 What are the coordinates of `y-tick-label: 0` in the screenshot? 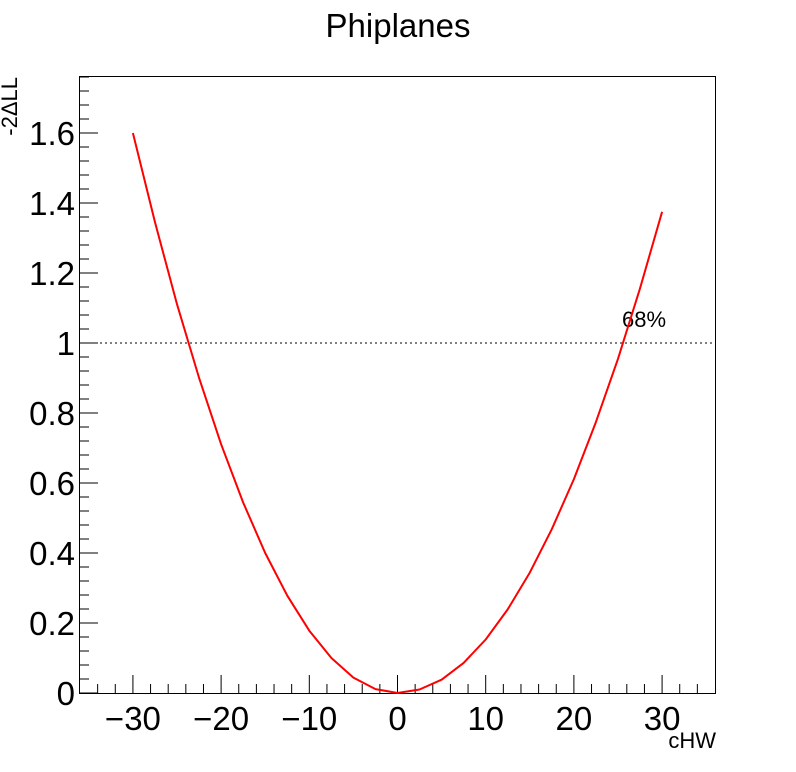 It's located at (66, 693).